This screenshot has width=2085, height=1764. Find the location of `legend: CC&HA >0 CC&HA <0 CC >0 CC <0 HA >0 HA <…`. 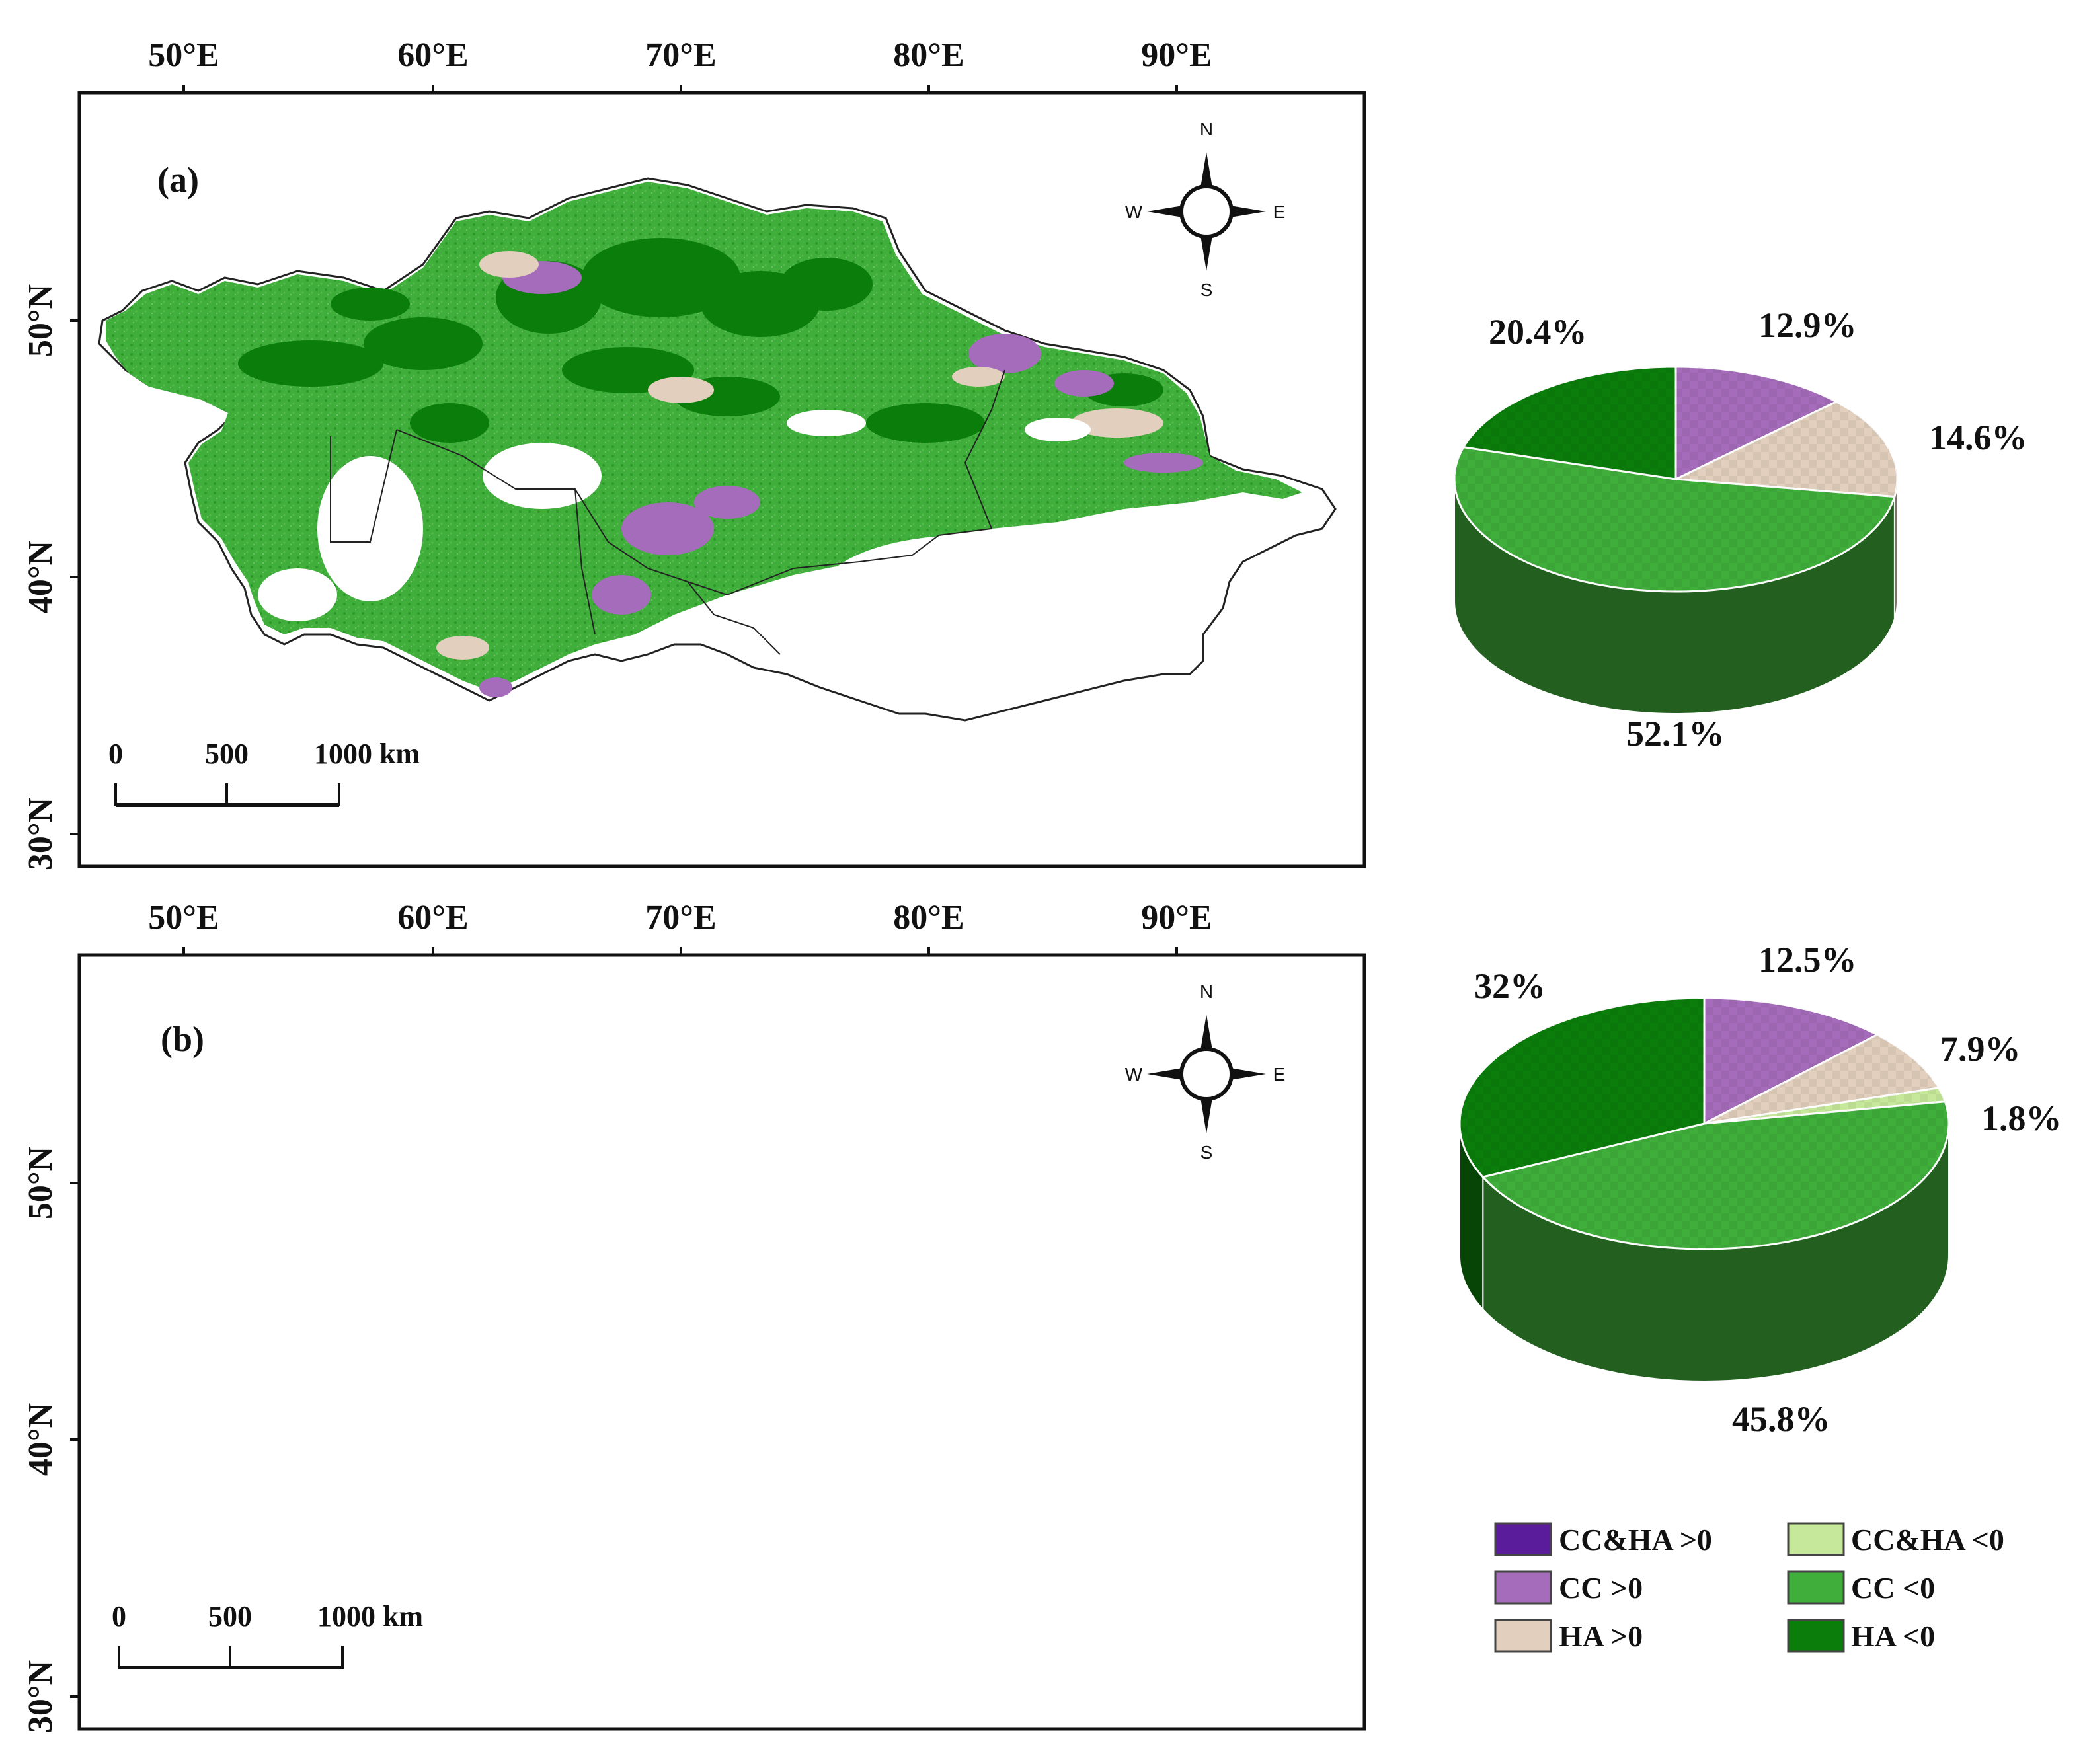

legend: CC&HA >0 CC&HA <0 CC >0 CC <0 HA >0 HA <… is located at coordinates (1749, 1588).